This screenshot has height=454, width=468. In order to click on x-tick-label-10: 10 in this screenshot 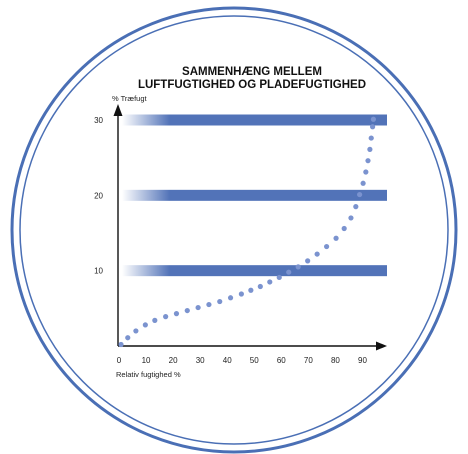, I will do `click(146, 360)`.